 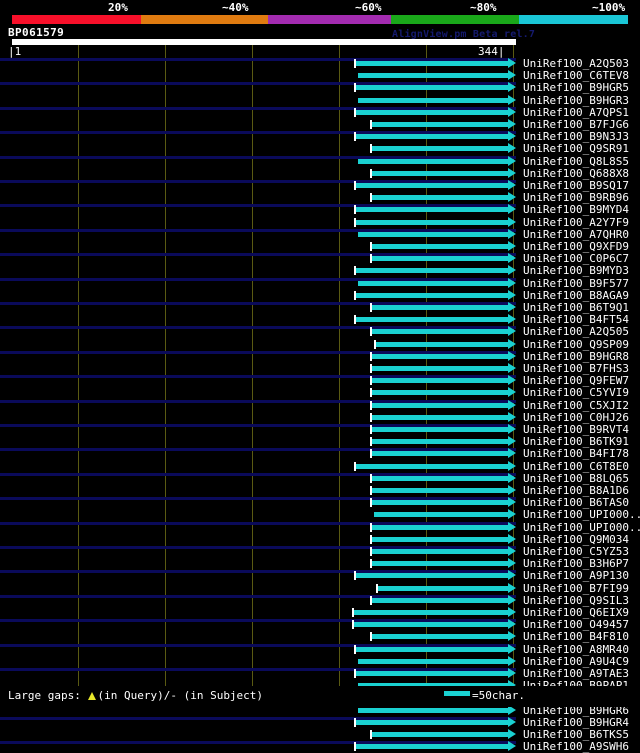 What do you see at coordinates (576, 356) in the screenshot?
I see `alignment-row-label: UniRef100_B9HGR8` at bounding box center [576, 356].